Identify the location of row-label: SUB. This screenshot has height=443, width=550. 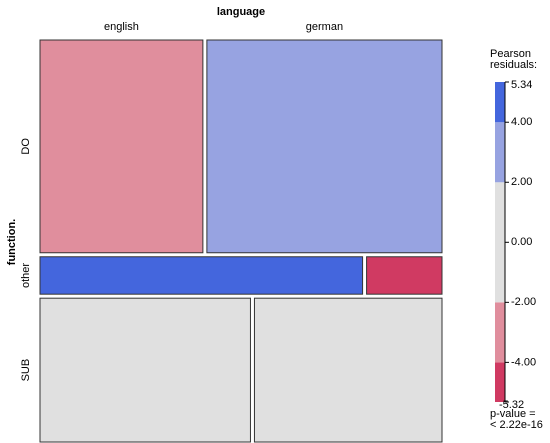
(26, 370).